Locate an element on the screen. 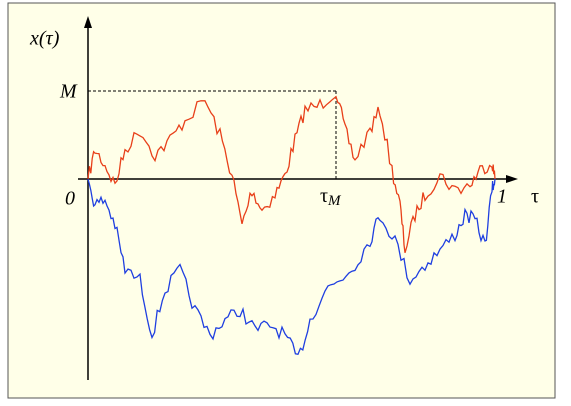  max-label: M is located at coordinates (68, 92).